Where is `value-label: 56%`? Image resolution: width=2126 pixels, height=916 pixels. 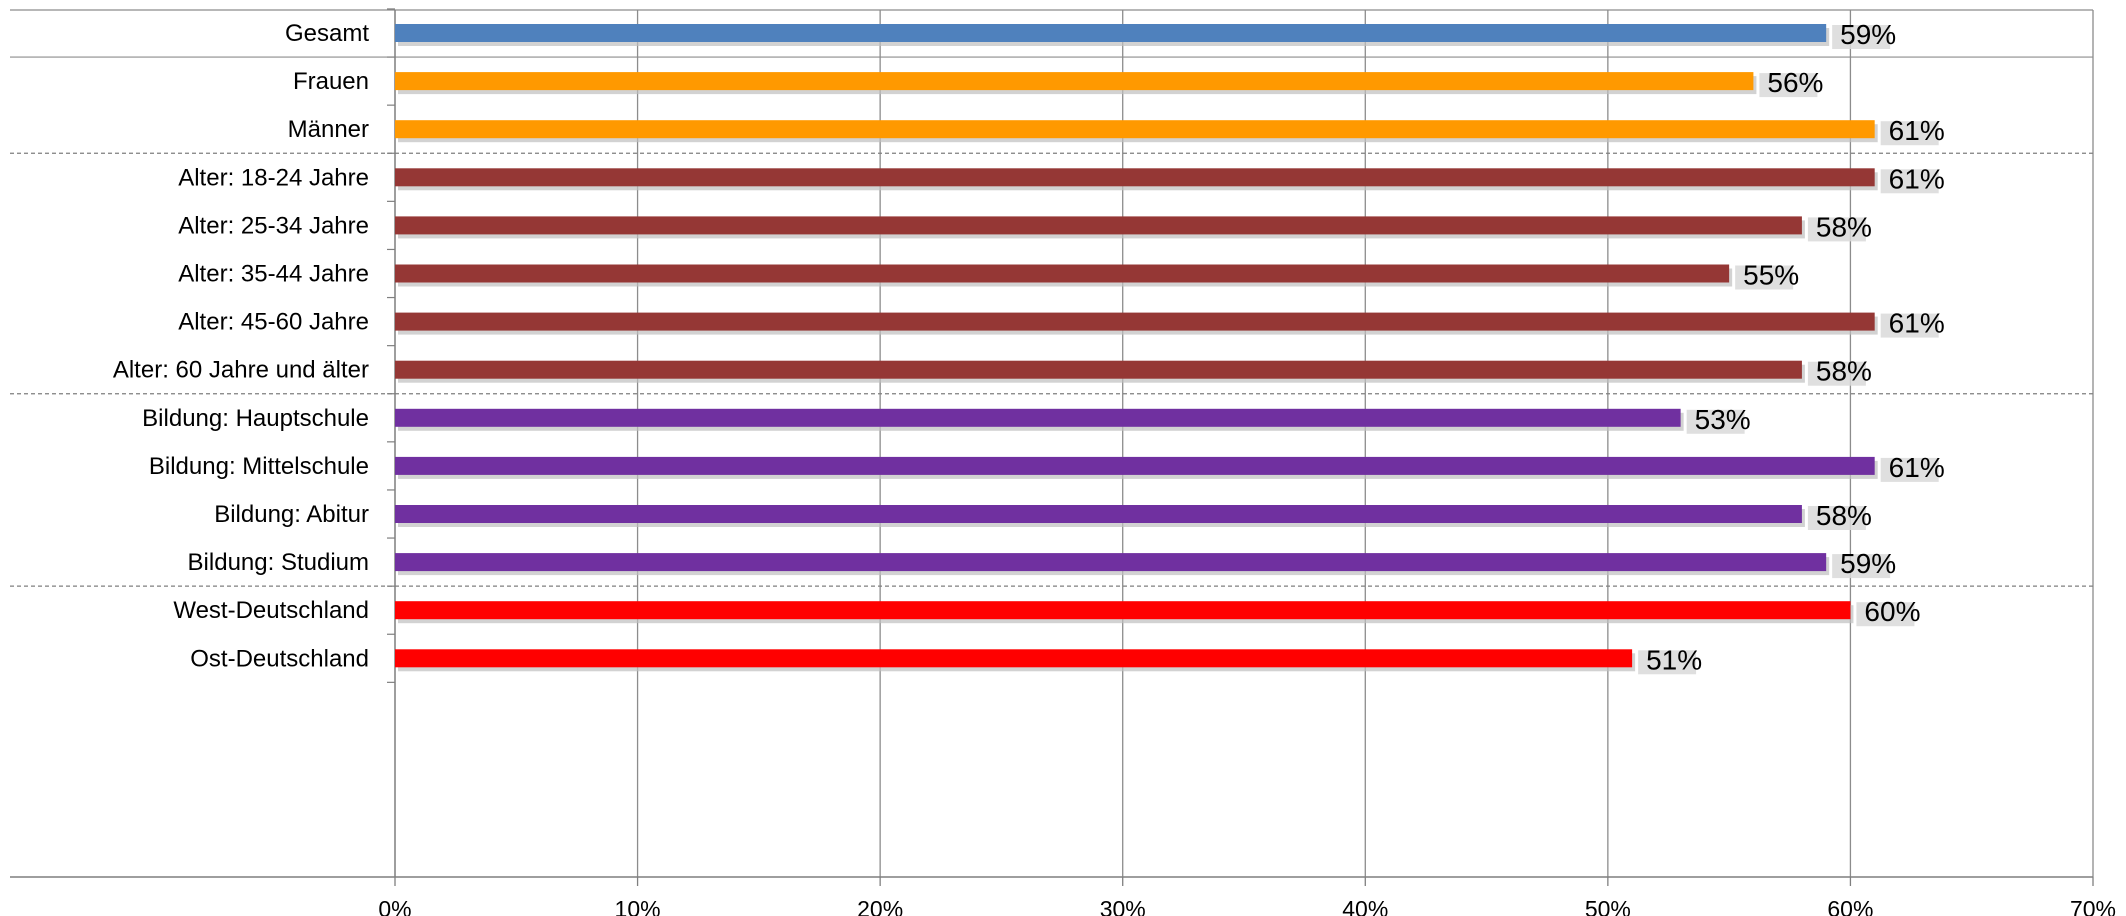 value-label: 56% is located at coordinates (1795, 82).